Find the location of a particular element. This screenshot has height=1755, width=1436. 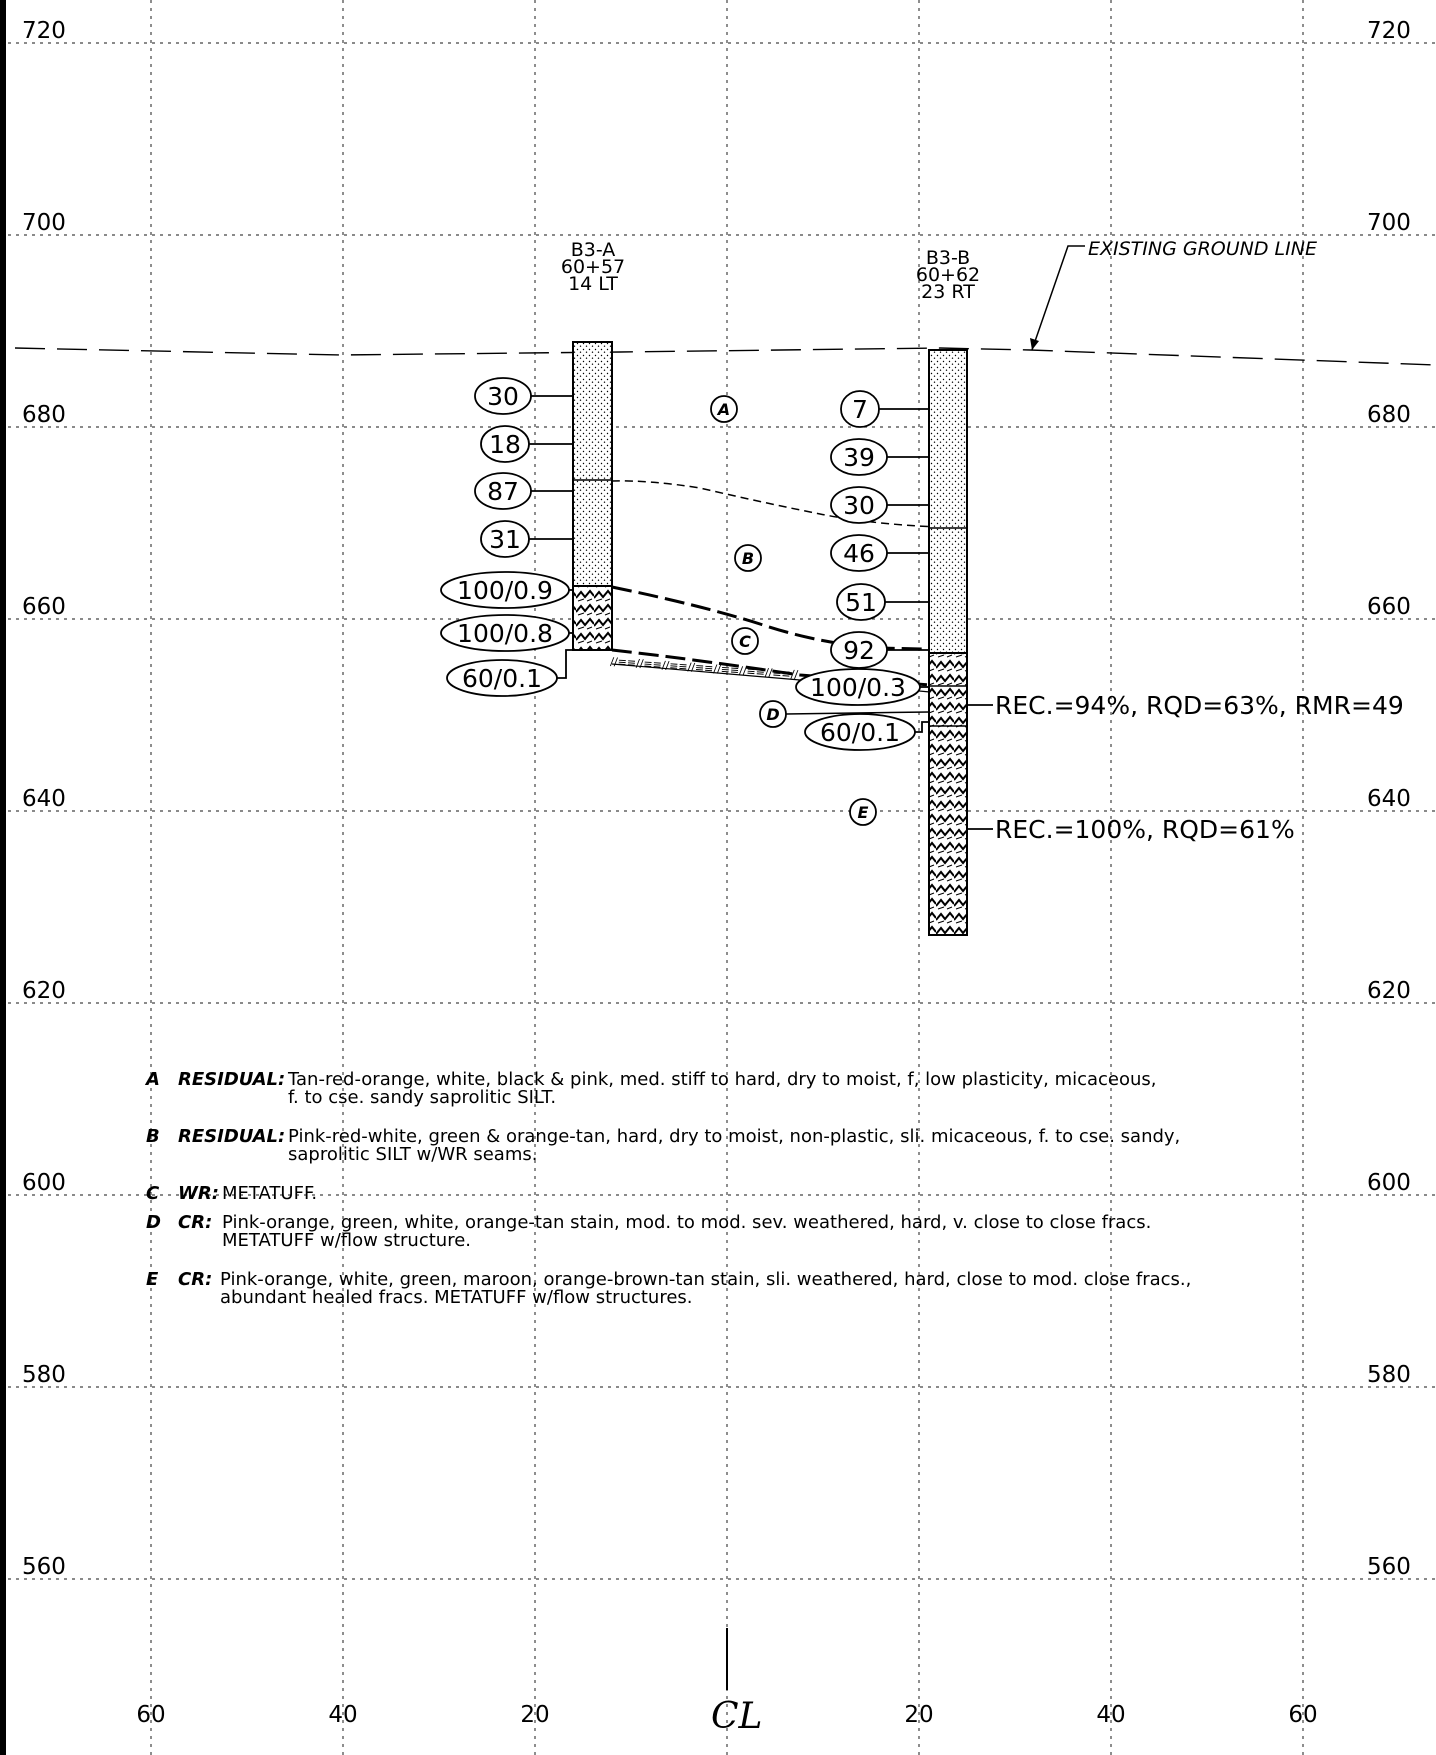

elev-label: 660 is located at coordinates (1389, 607).